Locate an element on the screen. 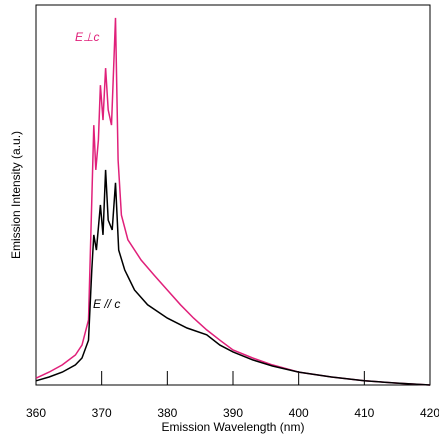 This screenshot has height=446, width=439. x-tick-label: 370 is located at coordinates (102, 413).